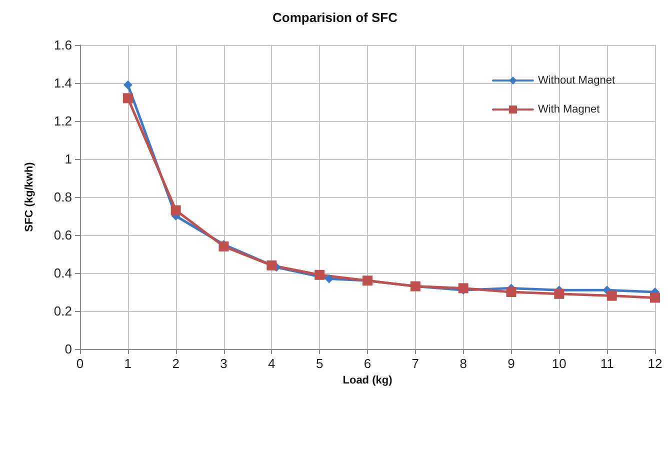  What do you see at coordinates (63, 45) in the screenshot?
I see `y-tick-label: 1.6` at bounding box center [63, 45].